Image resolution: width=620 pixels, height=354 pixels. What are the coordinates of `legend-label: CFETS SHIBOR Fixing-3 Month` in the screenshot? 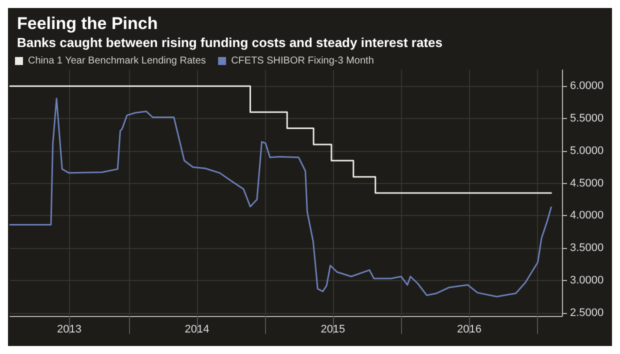 It's located at (302, 61).